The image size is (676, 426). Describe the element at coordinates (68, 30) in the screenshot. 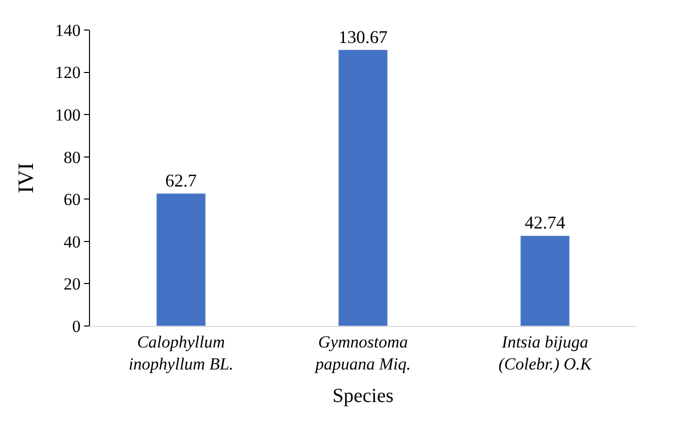

I see `y-tick-label: 140` at that location.